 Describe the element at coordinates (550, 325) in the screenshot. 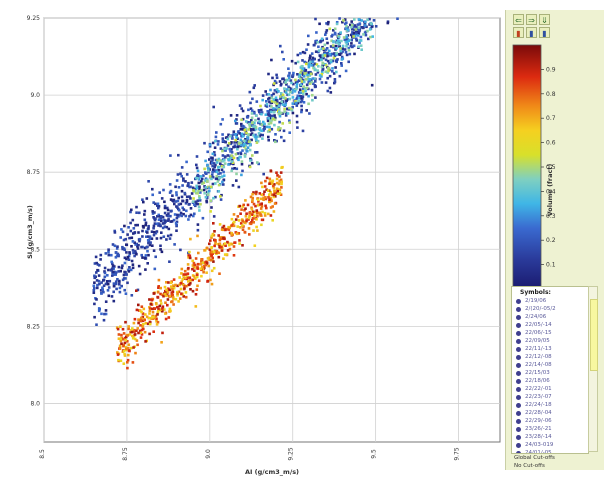

I see `symbol-item: 22/05/-14` at that location.